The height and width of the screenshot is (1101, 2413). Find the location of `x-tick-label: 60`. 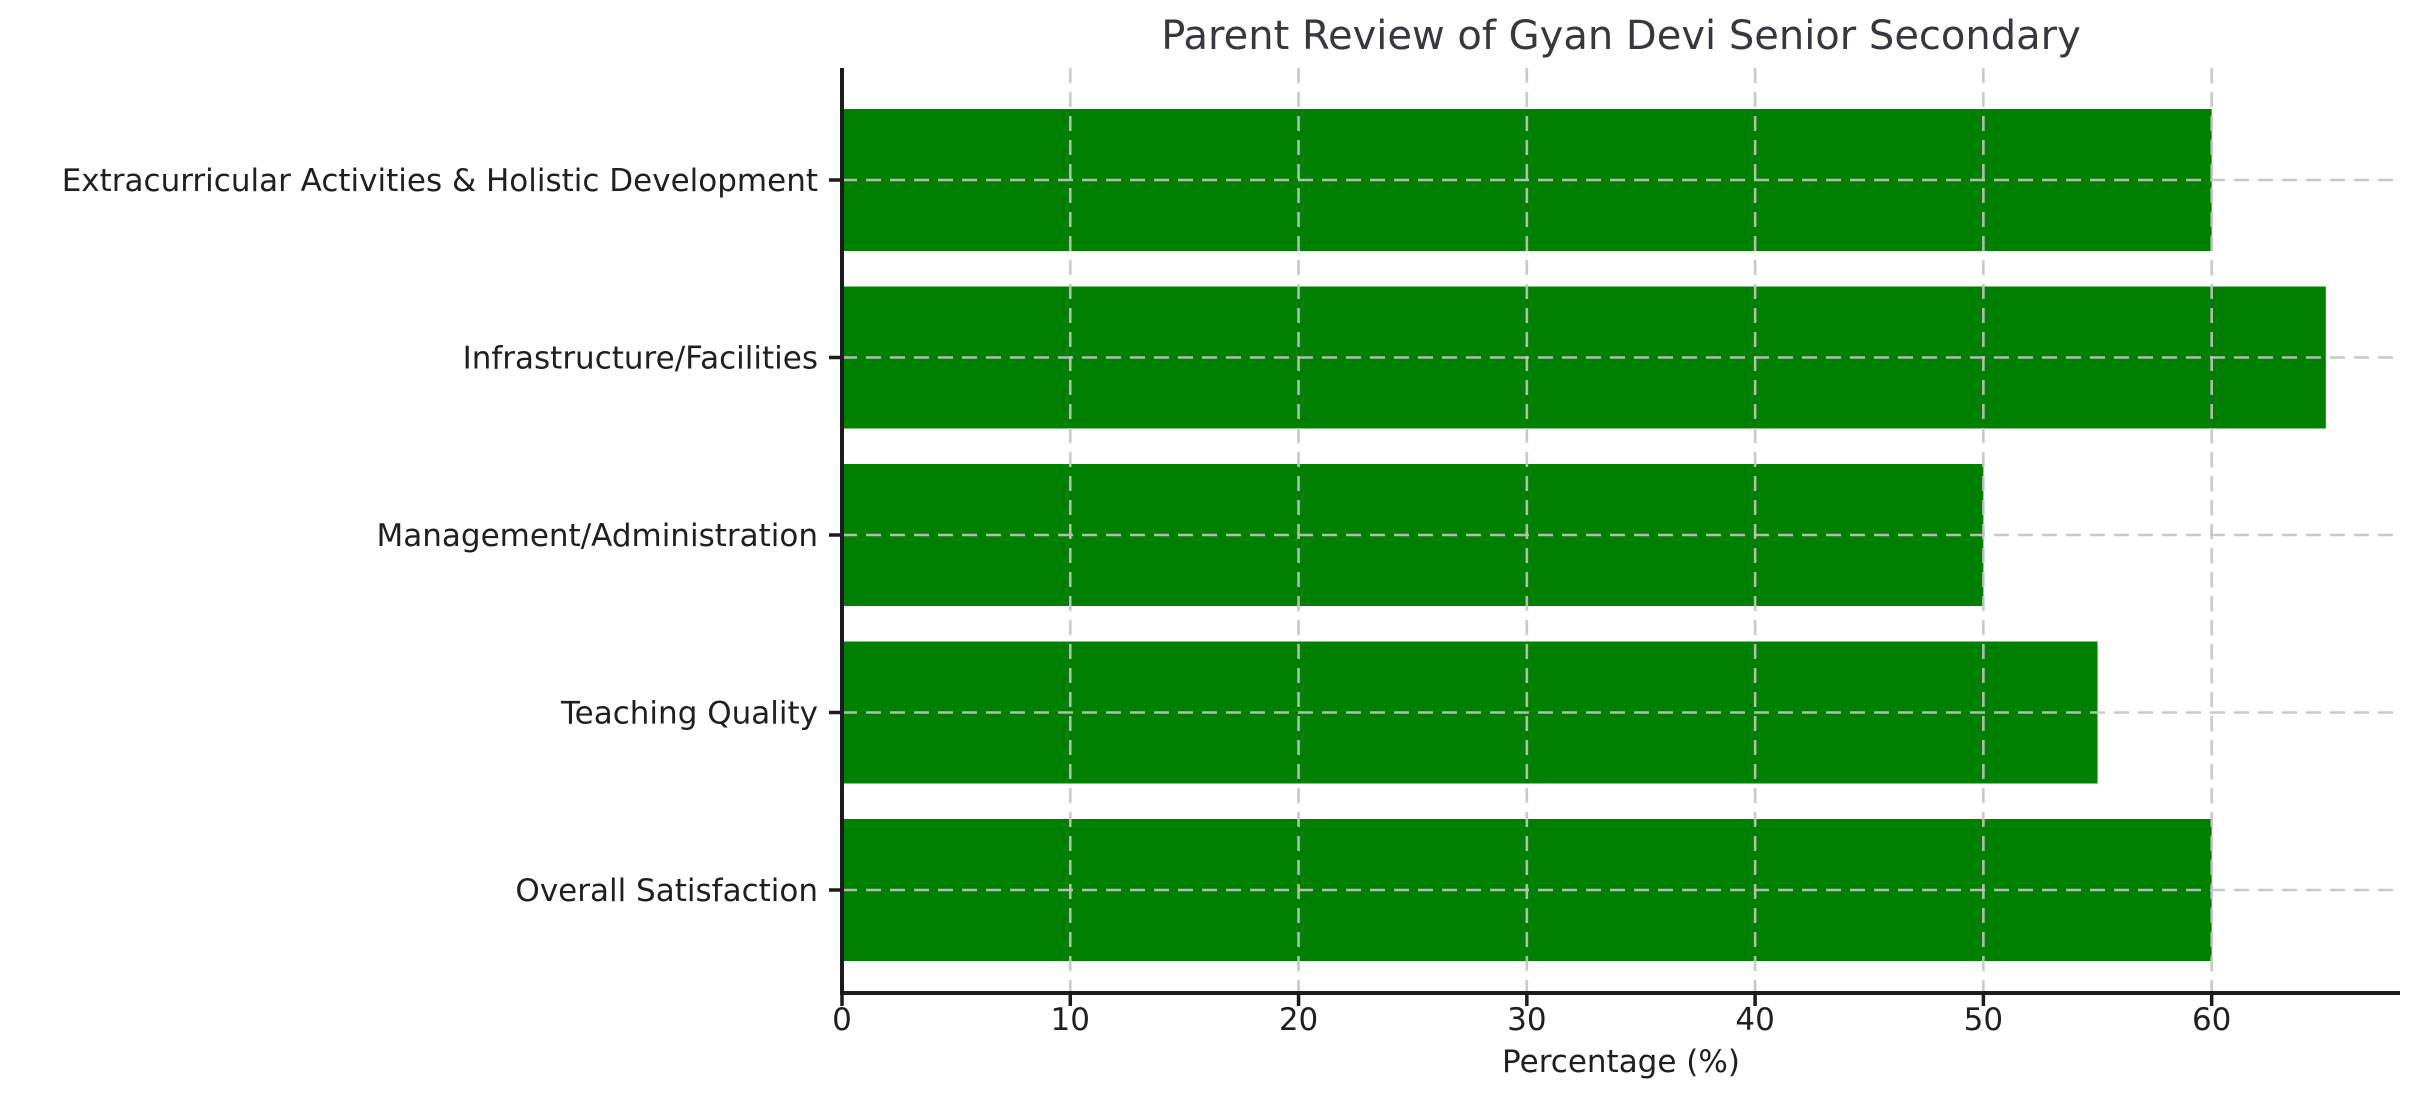

x-tick-label: 60 is located at coordinates (2211, 1020).